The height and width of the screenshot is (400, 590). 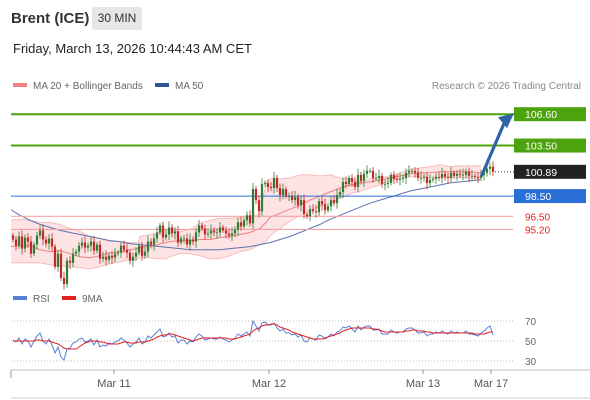 What do you see at coordinates (189, 86) in the screenshot?
I see `legend-ma50-label: MA 50` at bounding box center [189, 86].